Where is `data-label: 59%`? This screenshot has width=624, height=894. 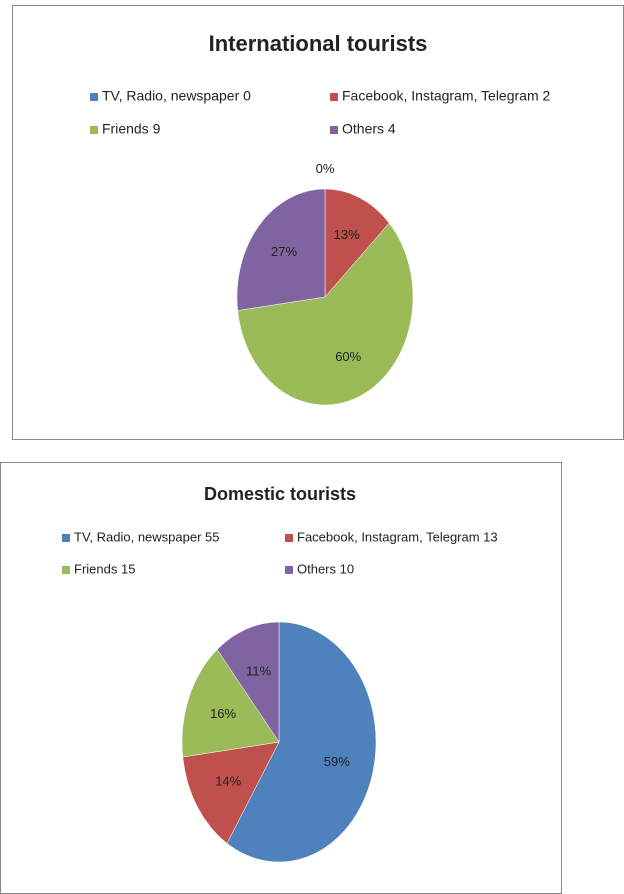 data-label: 59% is located at coordinates (337, 761).